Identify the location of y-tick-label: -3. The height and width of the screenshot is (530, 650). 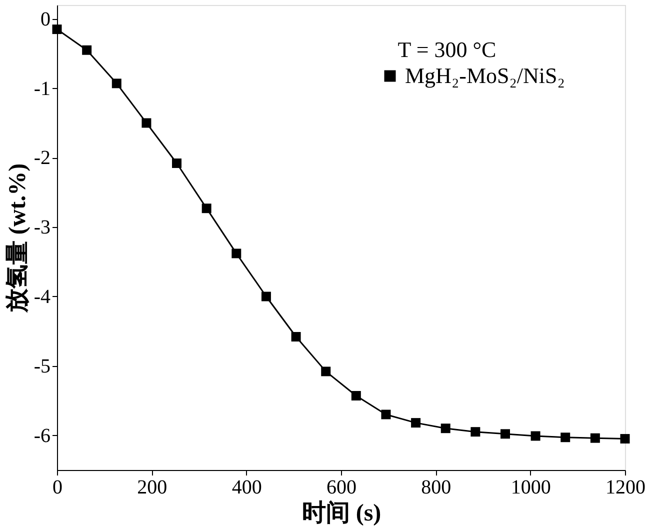
(42, 227).